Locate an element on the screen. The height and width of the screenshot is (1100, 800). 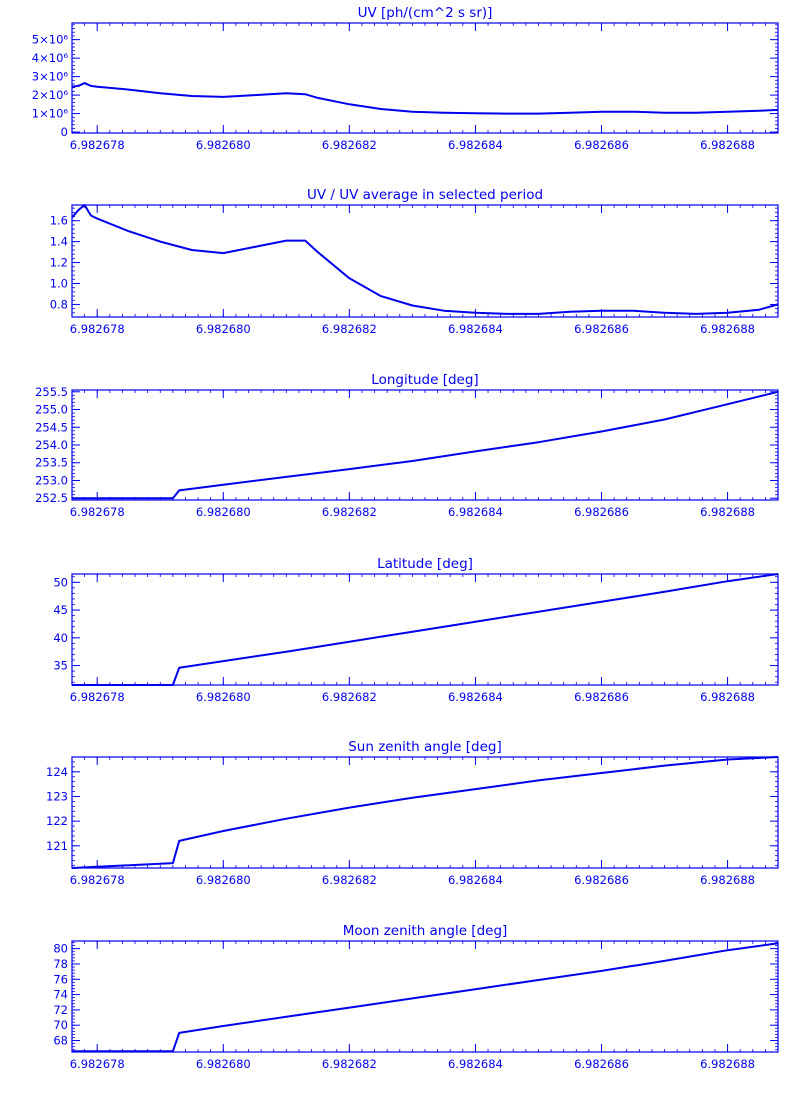
chart-title: Longitude [deg] is located at coordinates (424, 380).